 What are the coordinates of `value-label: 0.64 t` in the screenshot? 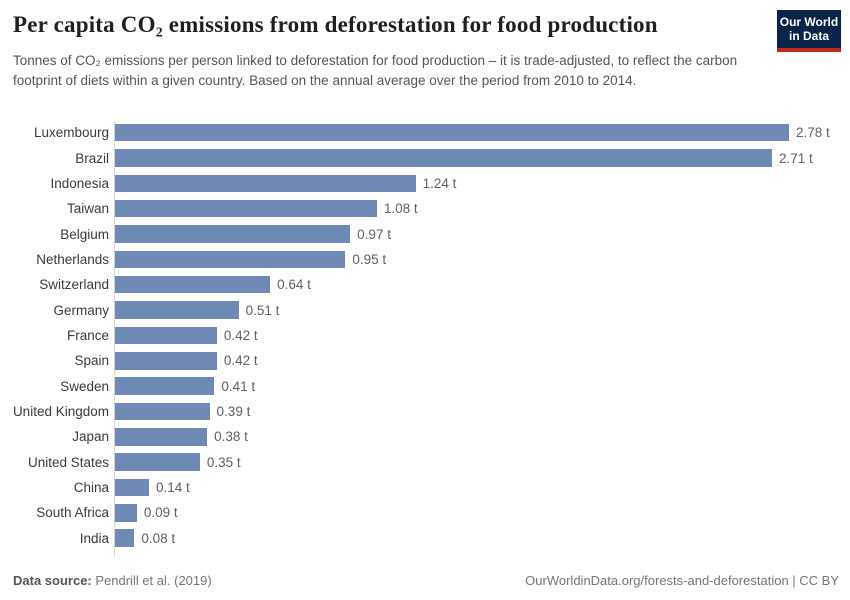 It's located at (294, 285).